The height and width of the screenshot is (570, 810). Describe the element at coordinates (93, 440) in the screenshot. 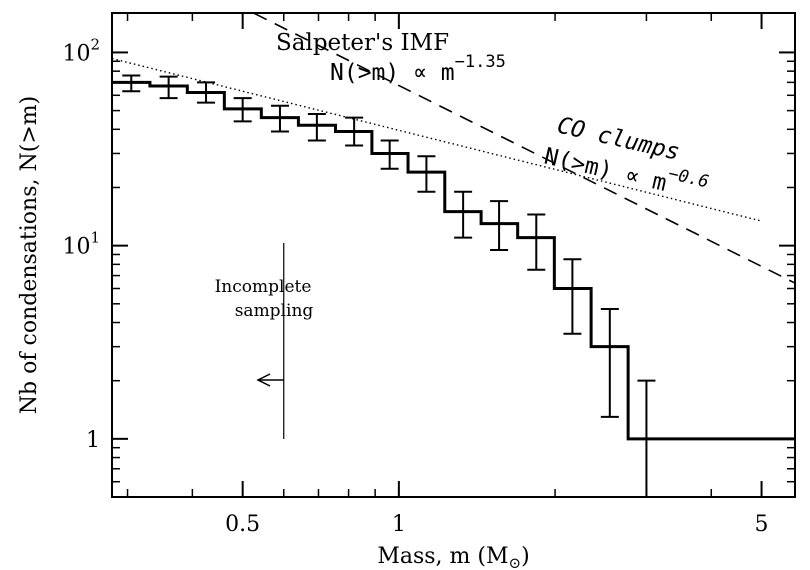

I see `y-tick-label: 1` at that location.